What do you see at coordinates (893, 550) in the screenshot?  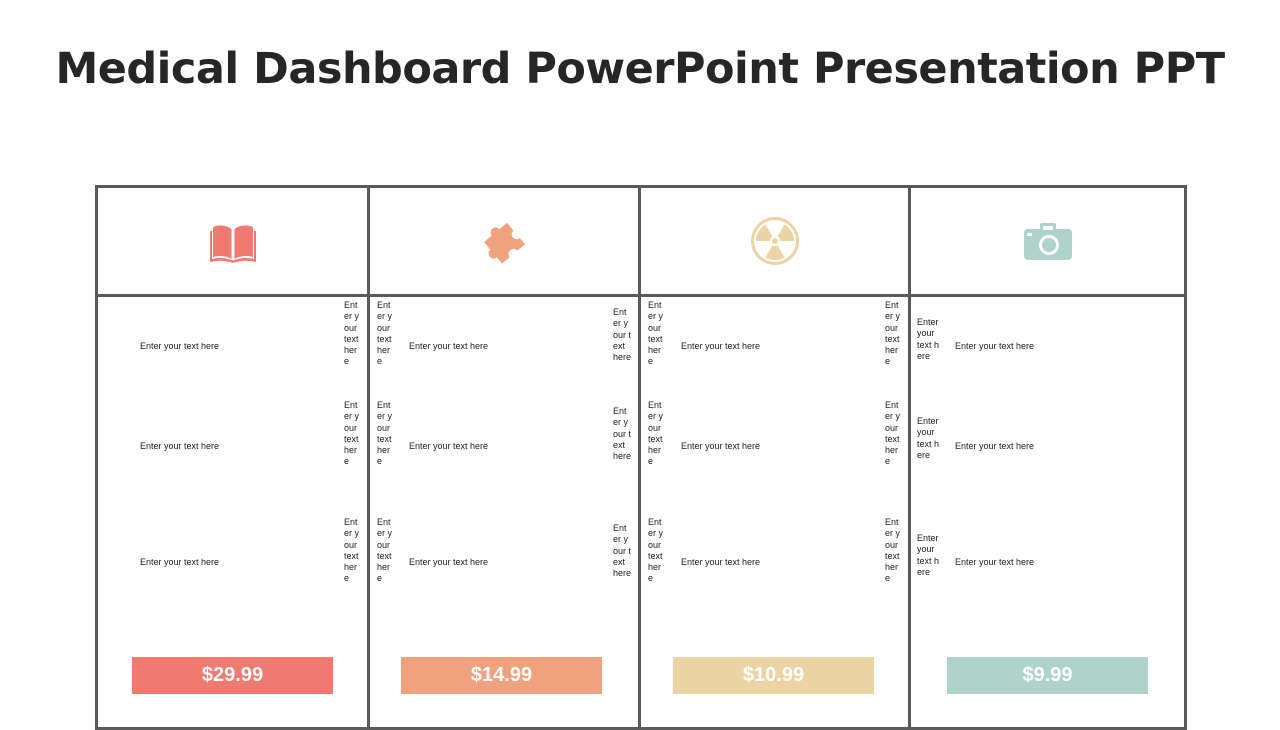 I see `column-3-row-3-right-text: Enter your text here` at bounding box center [893, 550].